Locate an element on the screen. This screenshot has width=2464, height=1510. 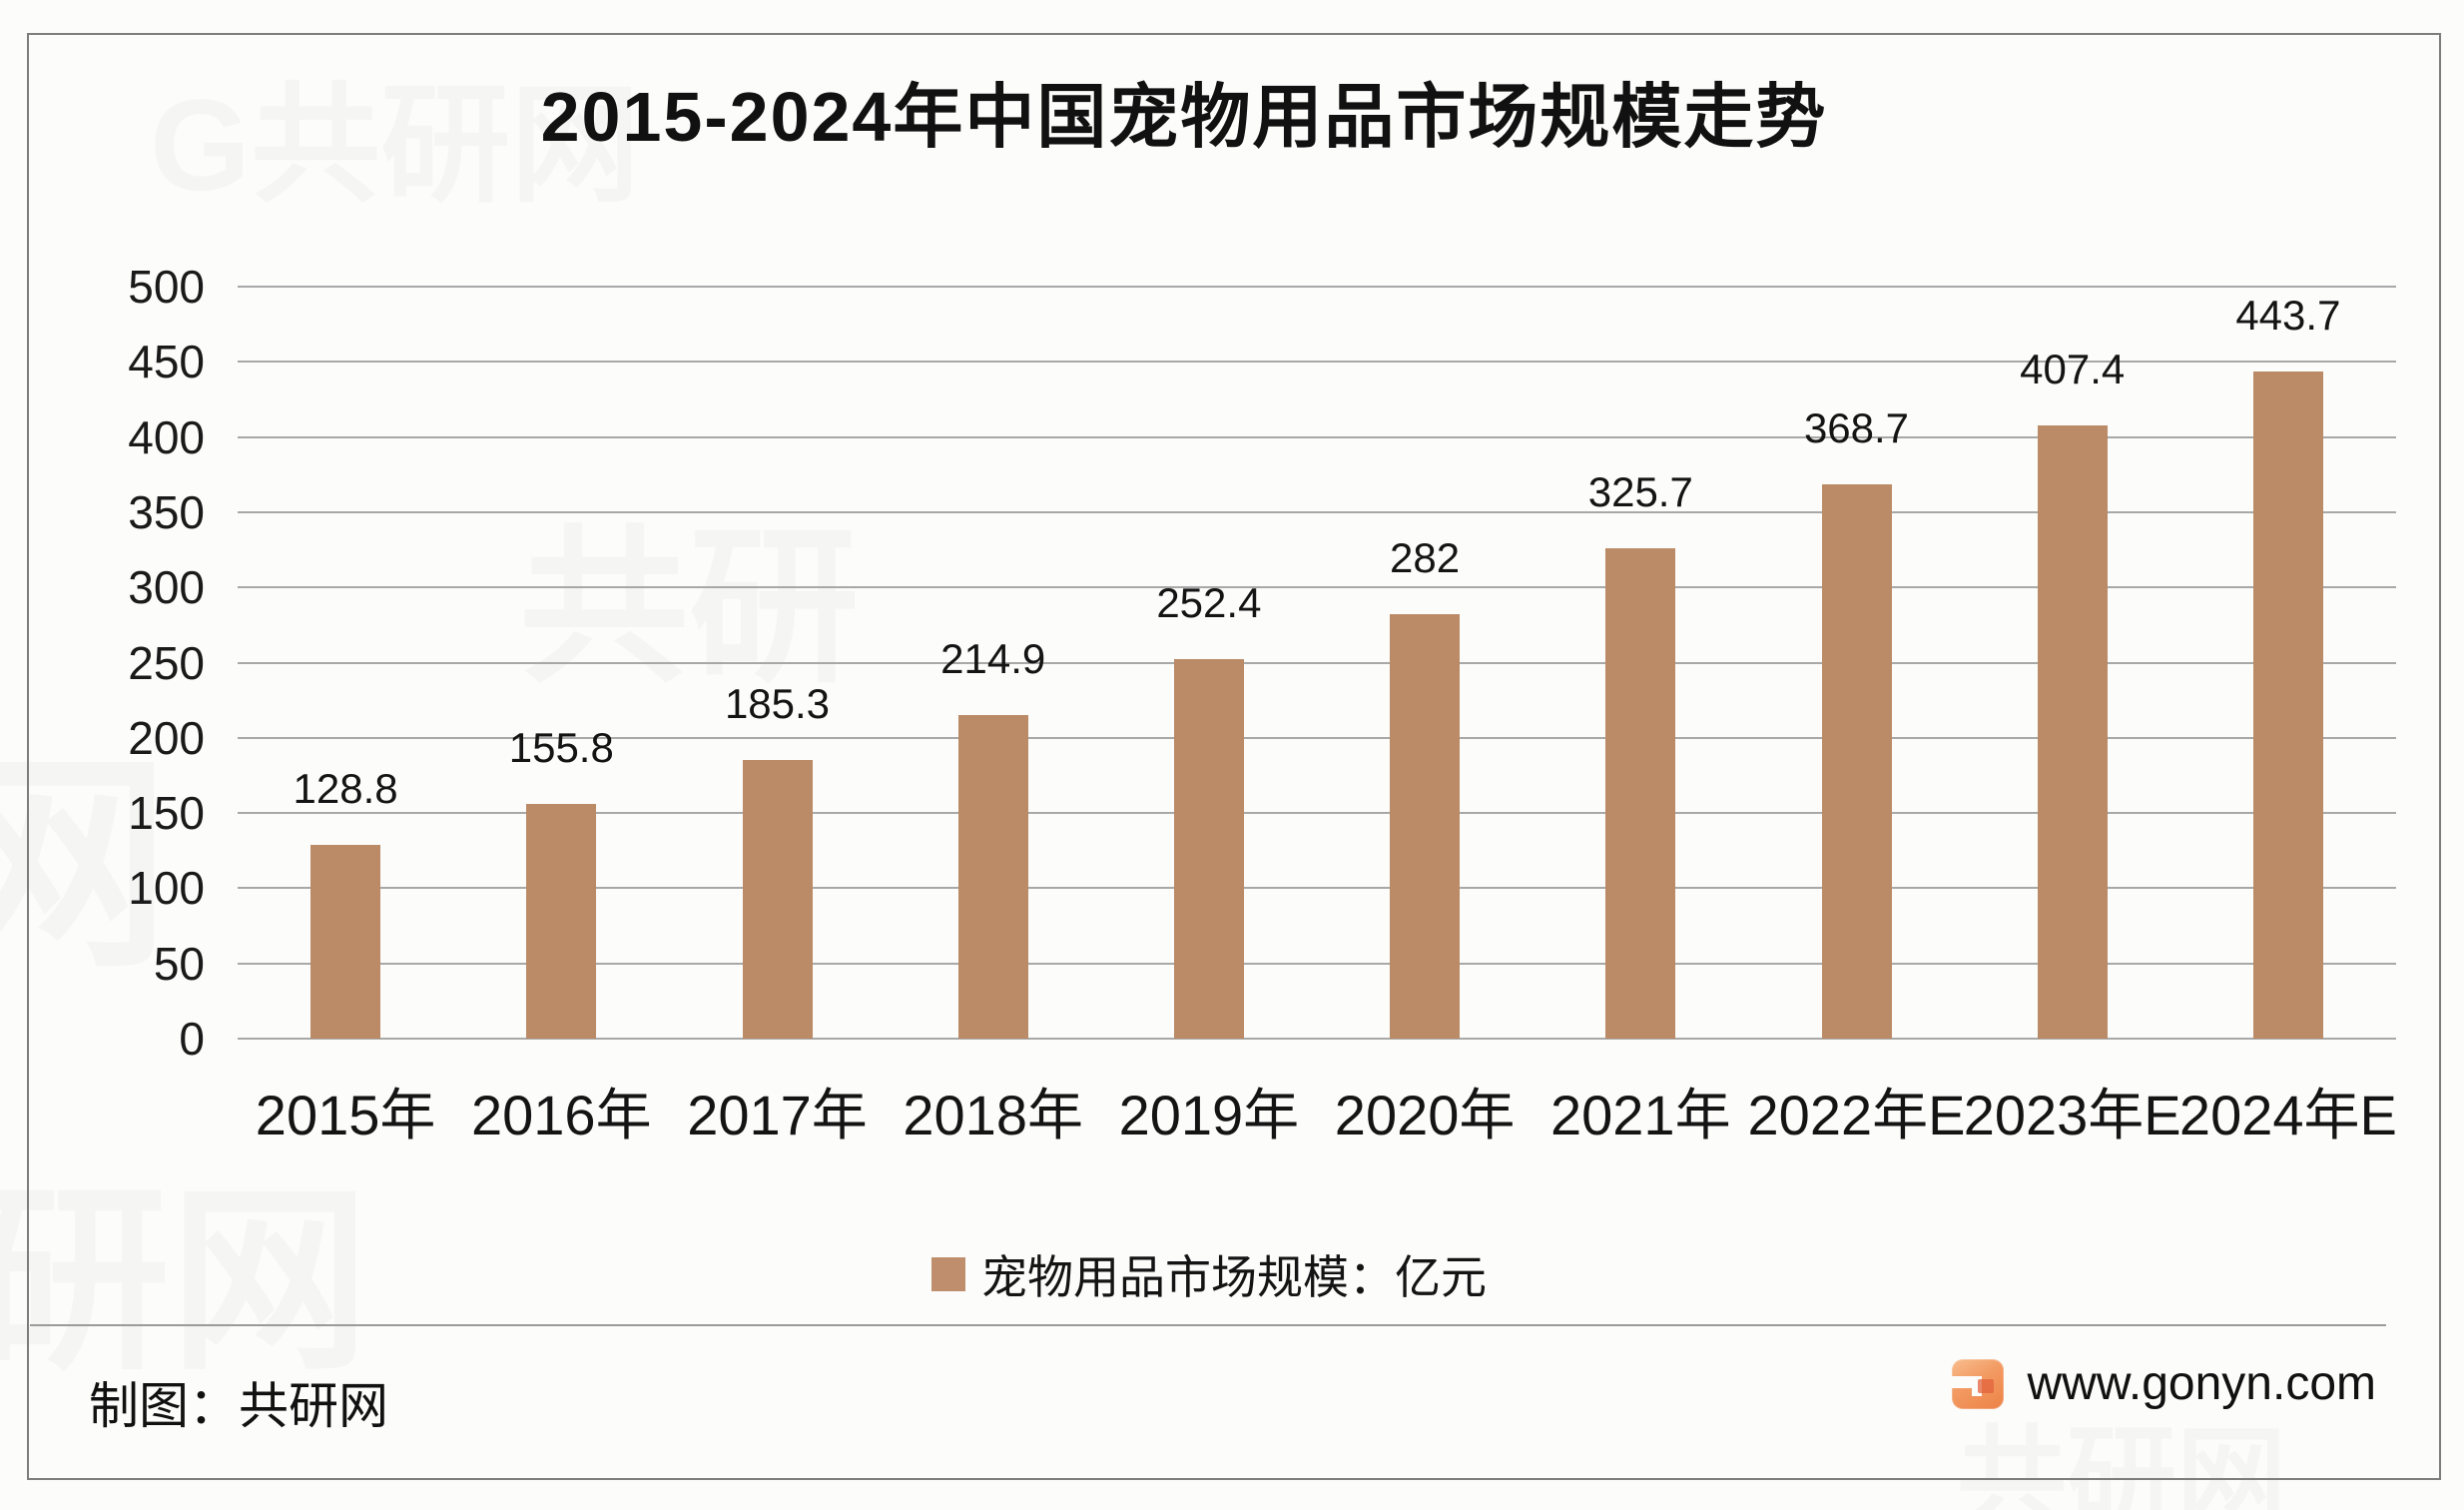
y-tick-label-250: 250 is located at coordinates (166, 663).